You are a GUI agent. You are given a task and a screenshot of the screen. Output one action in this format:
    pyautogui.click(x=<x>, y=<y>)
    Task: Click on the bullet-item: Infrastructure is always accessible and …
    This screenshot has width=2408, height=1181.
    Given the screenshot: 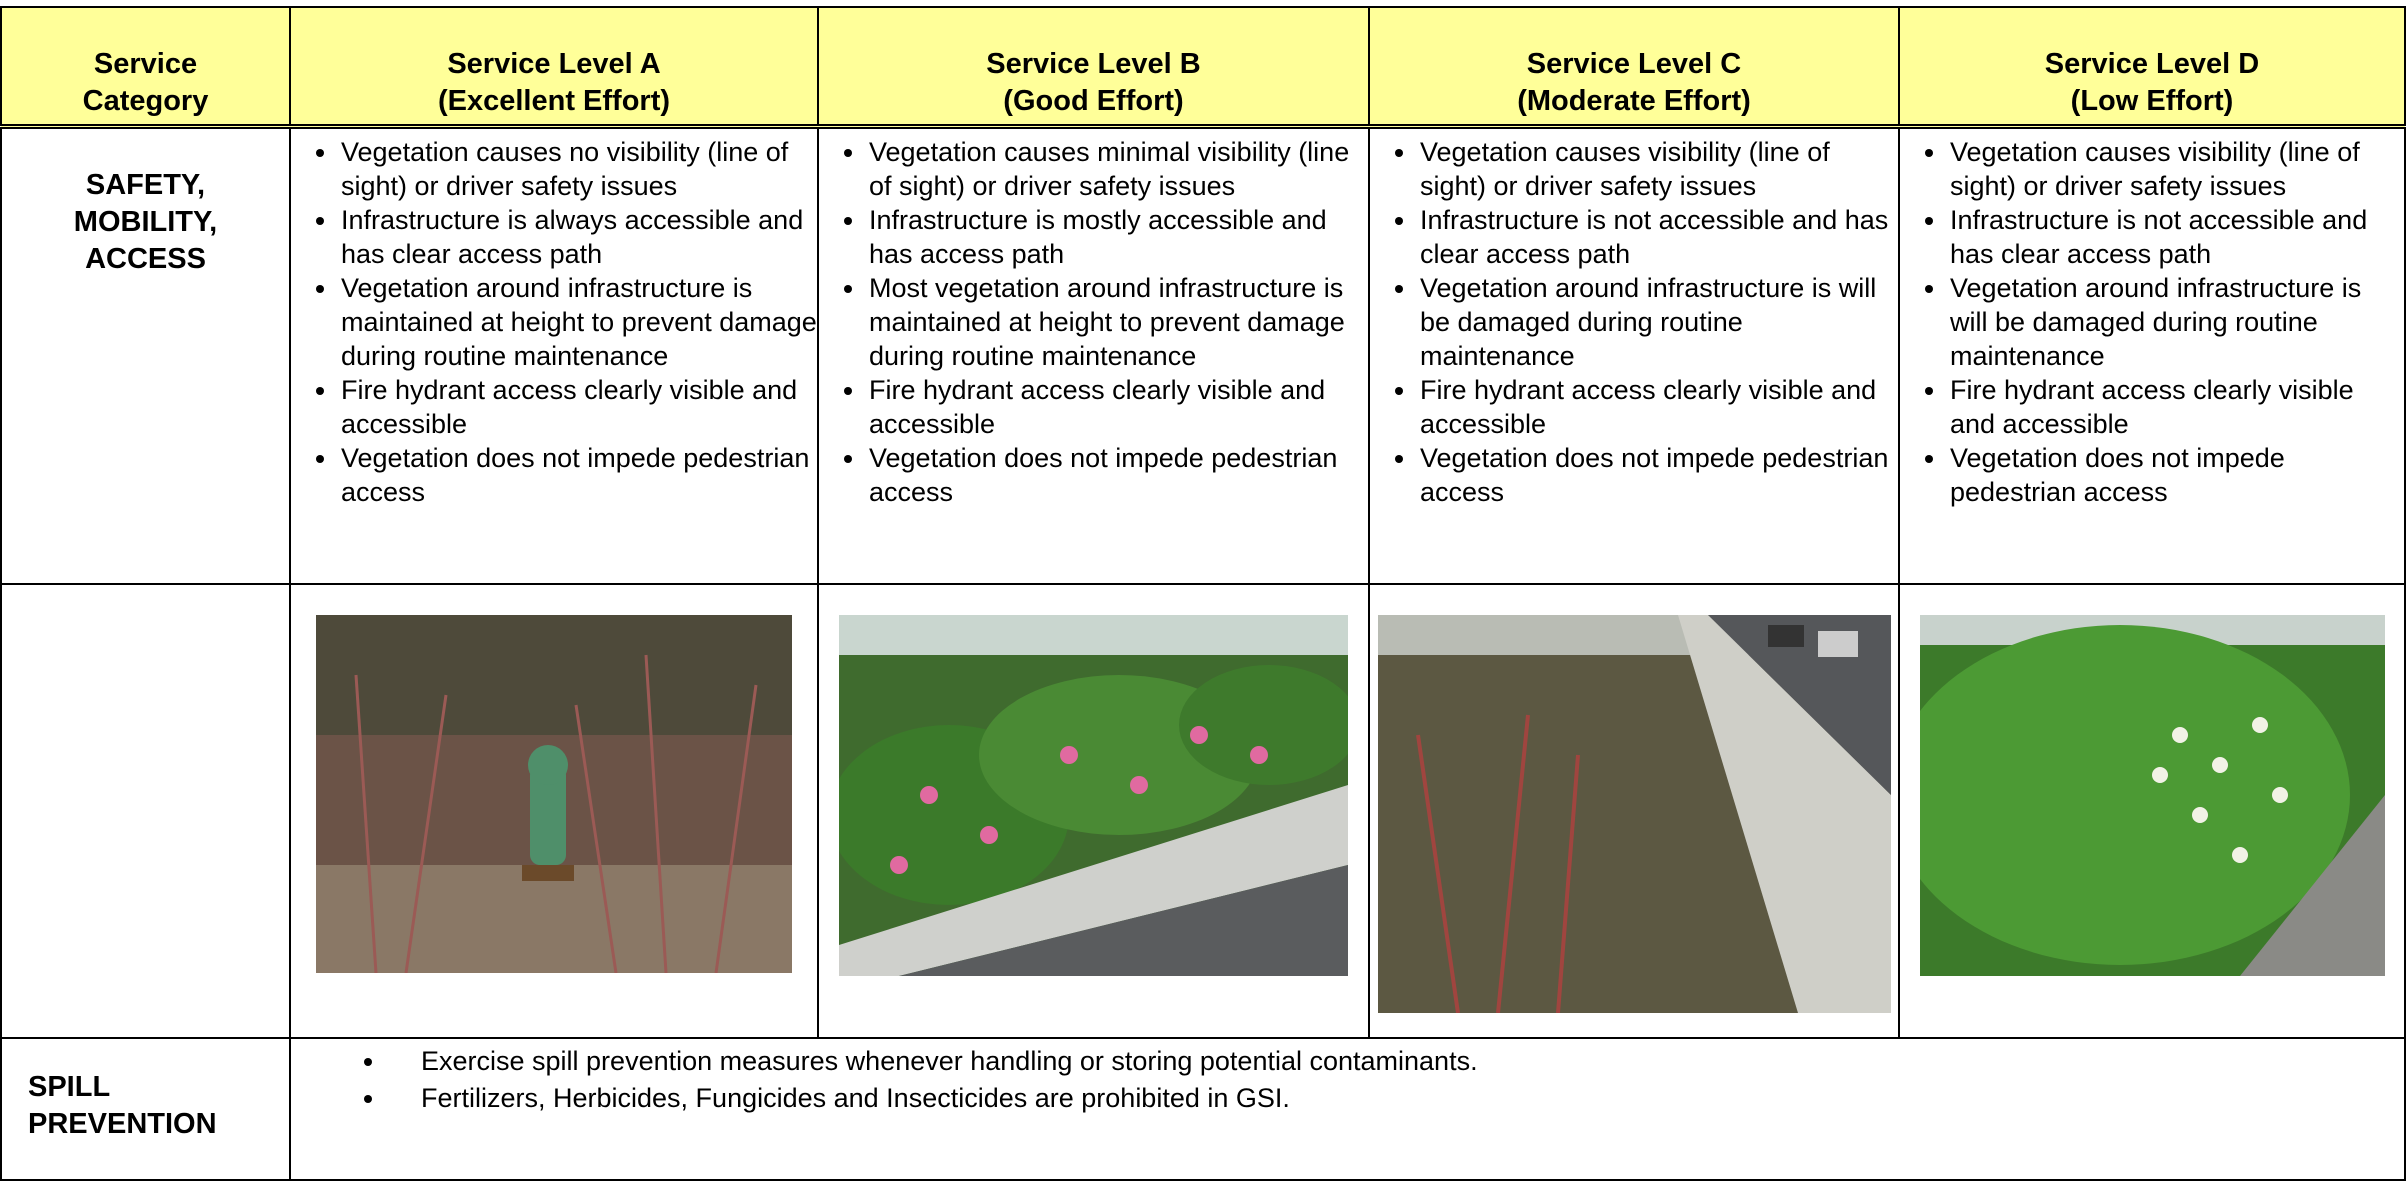 What is the action you would take?
    pyautogui.click(x=578, y=237)
    